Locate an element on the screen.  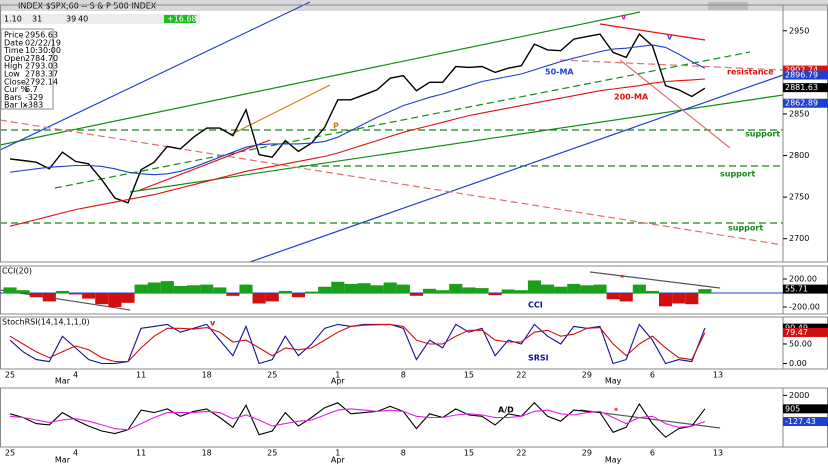
y-tick-label: 2000 is located at coordinates (799, 395).